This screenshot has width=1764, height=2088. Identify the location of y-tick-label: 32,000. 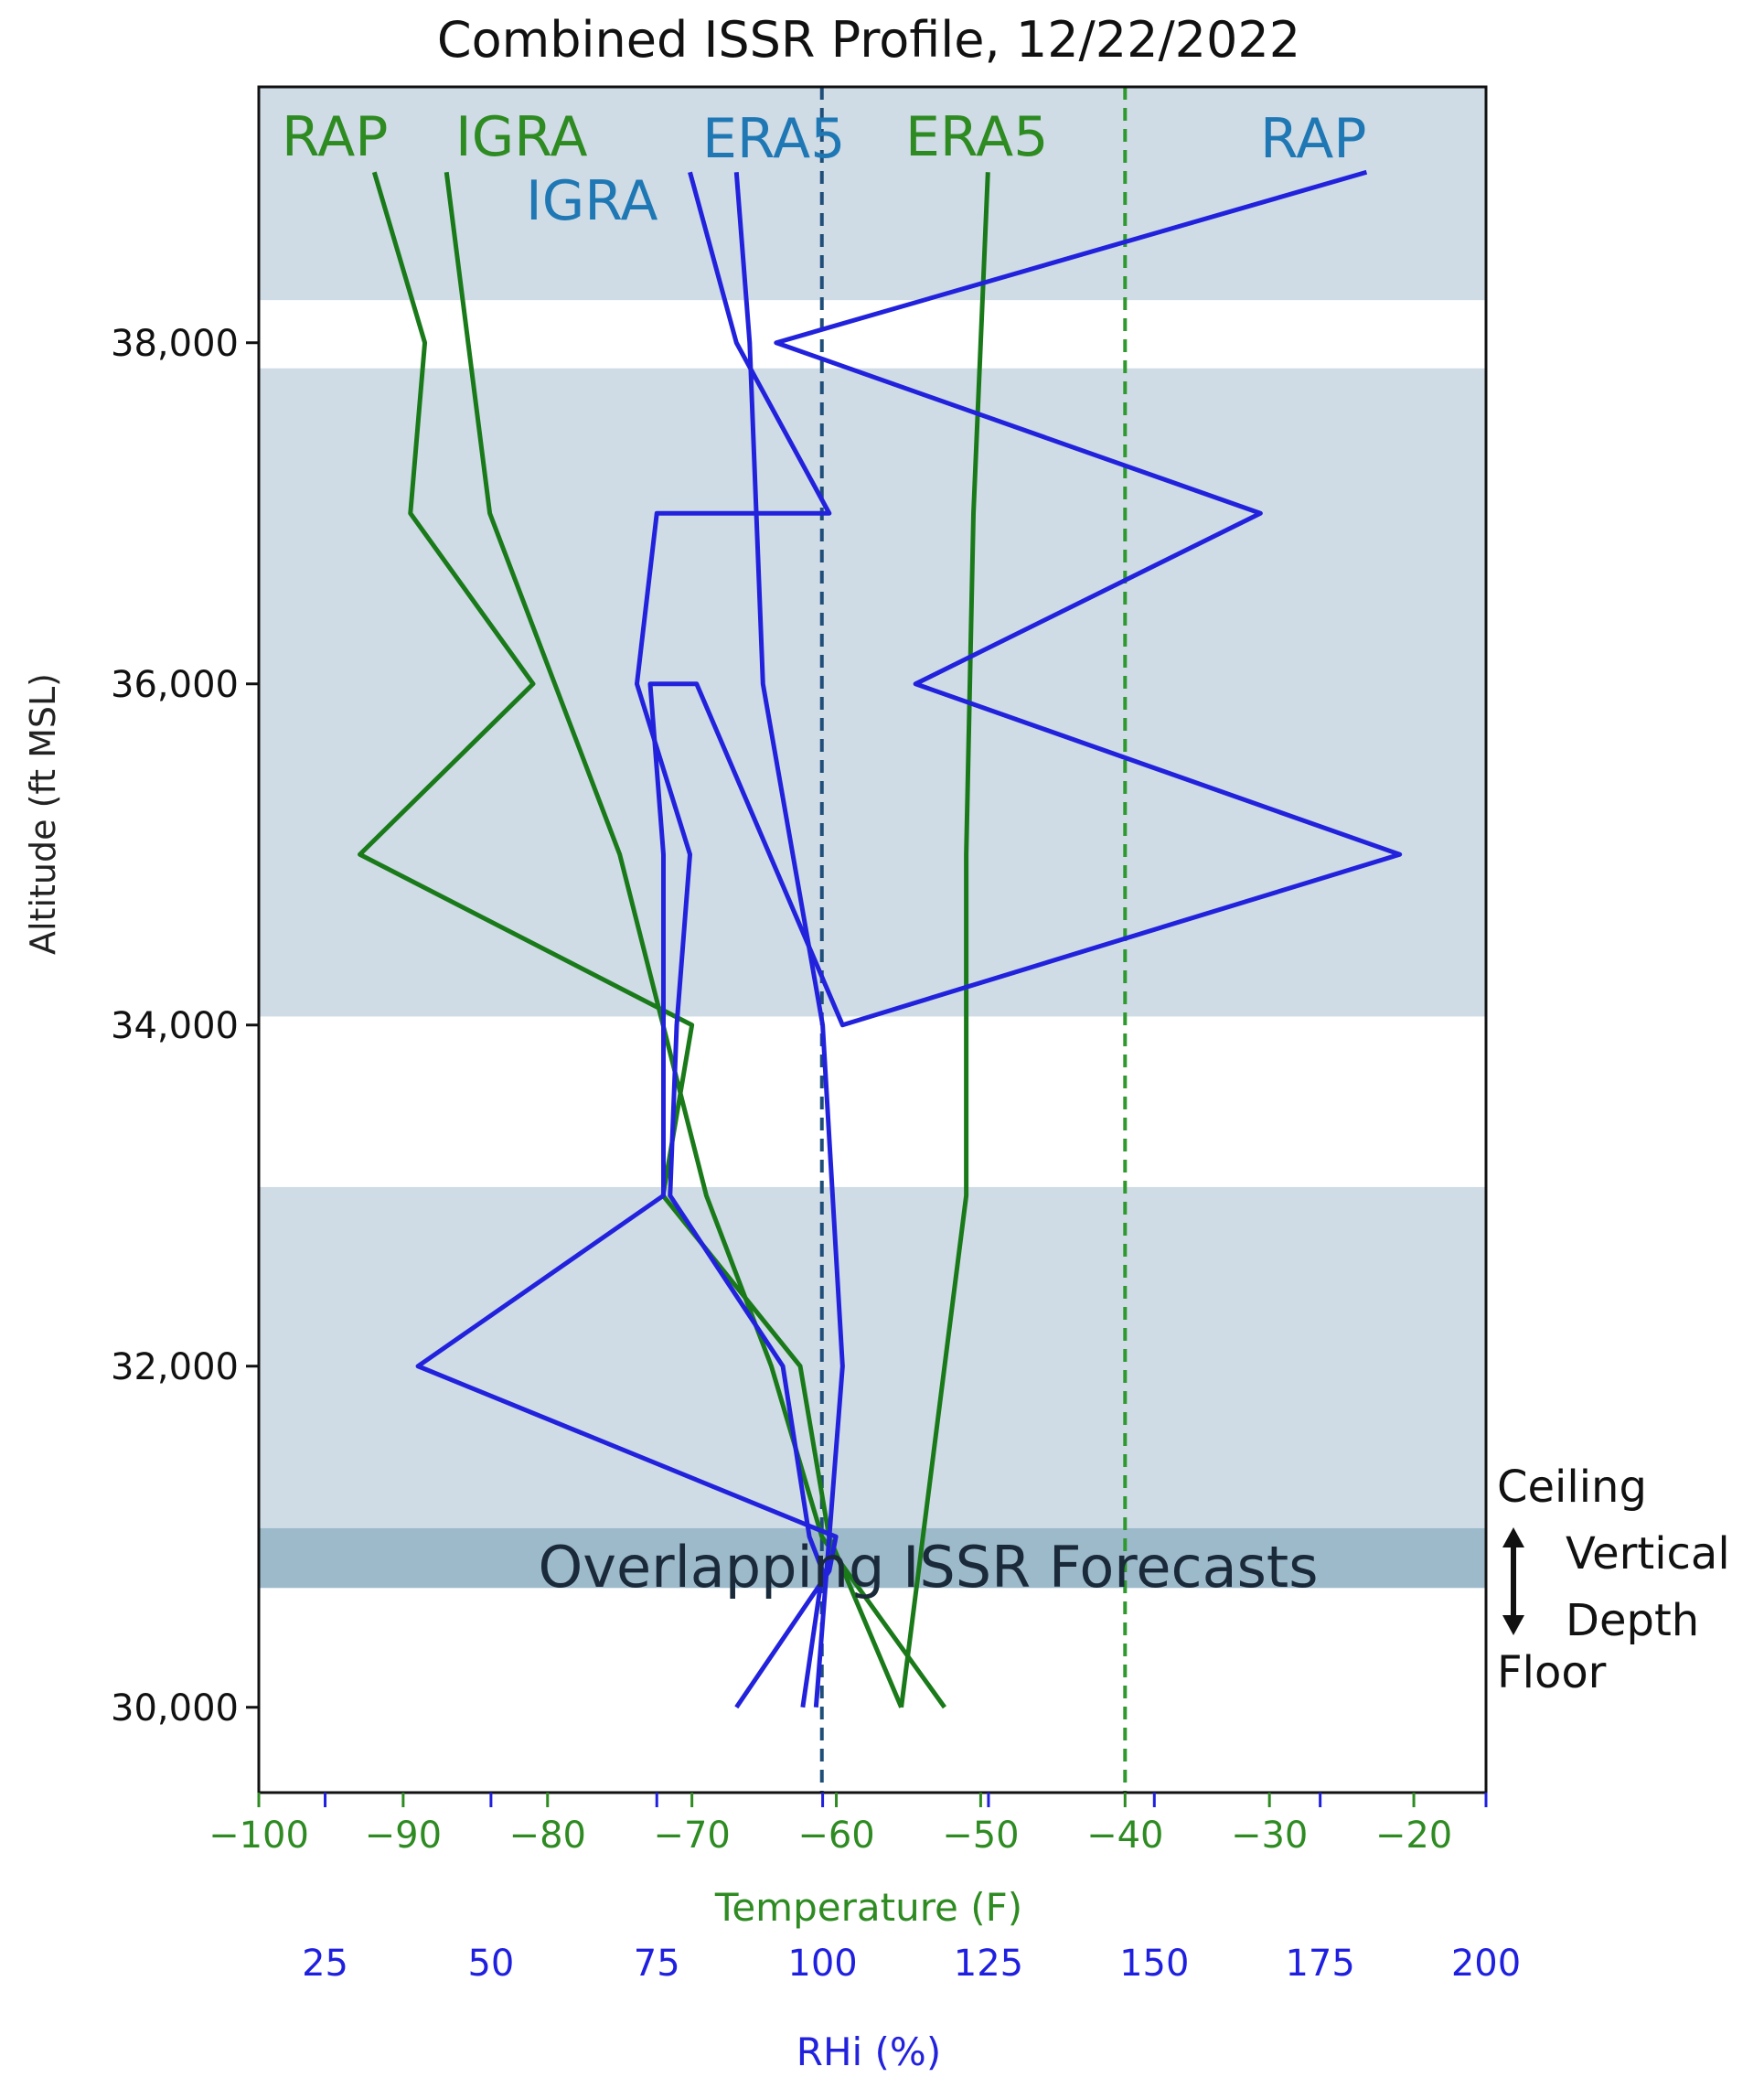
(175, 1367).